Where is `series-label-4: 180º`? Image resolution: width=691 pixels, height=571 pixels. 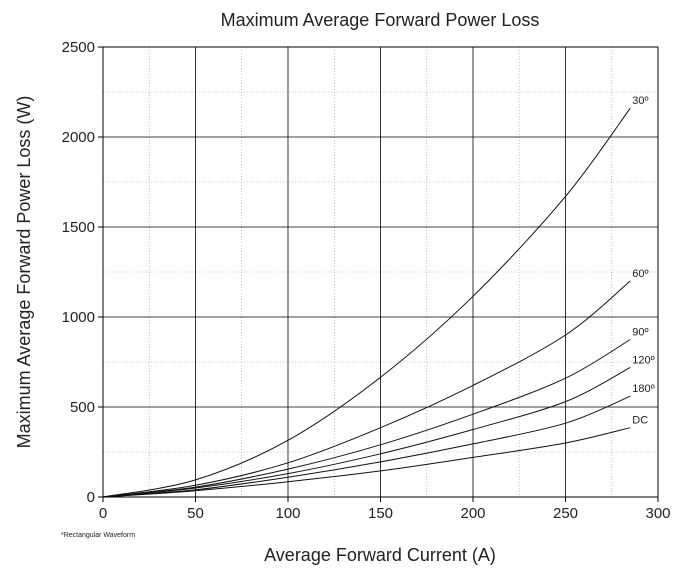
series-label-4: 180º is located at coordinates (643, 389).